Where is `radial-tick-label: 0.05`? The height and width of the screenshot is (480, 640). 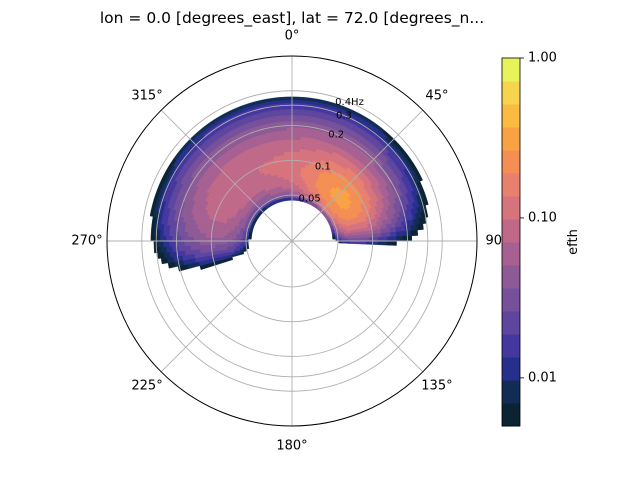
radial-tick-label: 0.05 is located at coordinates (309, 199).